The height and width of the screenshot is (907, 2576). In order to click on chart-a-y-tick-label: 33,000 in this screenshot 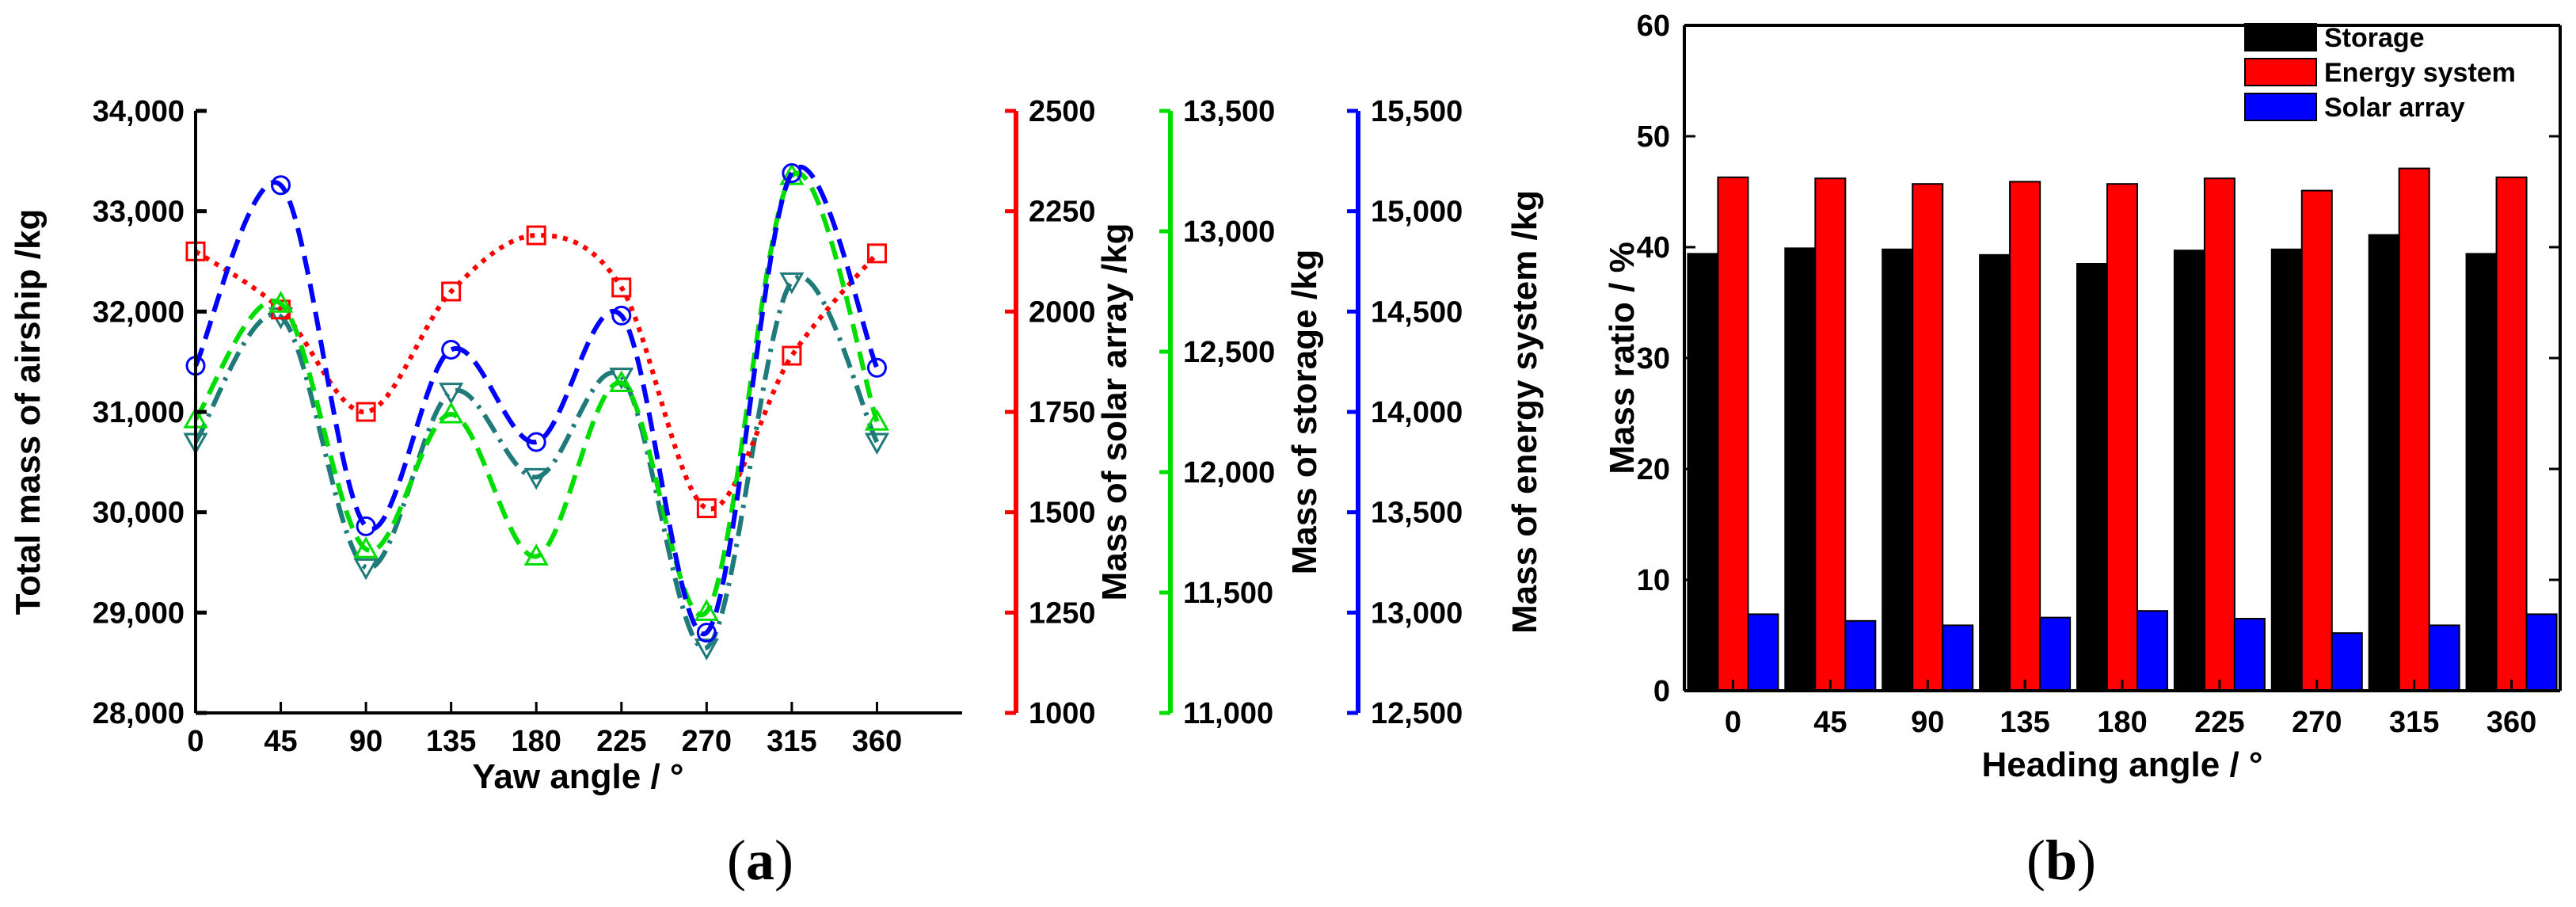, I will do `click(139, 212)`.